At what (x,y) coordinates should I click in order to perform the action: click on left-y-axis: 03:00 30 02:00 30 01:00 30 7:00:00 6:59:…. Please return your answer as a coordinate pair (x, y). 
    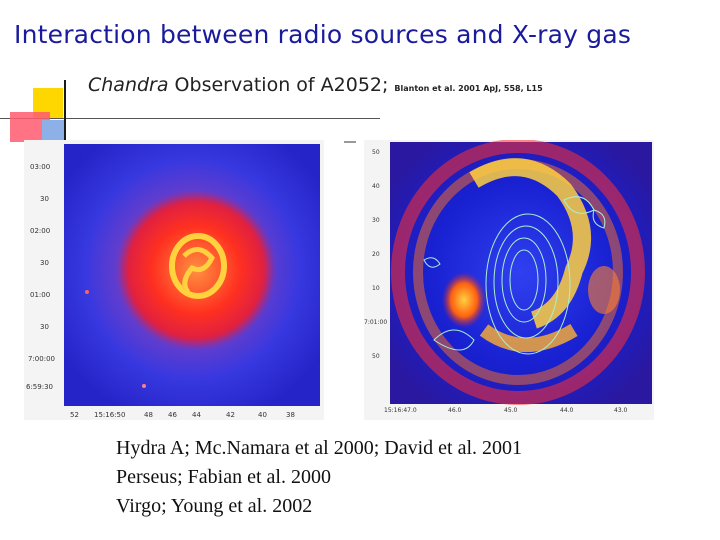
    Looking at the image, I should click on (40, 277).